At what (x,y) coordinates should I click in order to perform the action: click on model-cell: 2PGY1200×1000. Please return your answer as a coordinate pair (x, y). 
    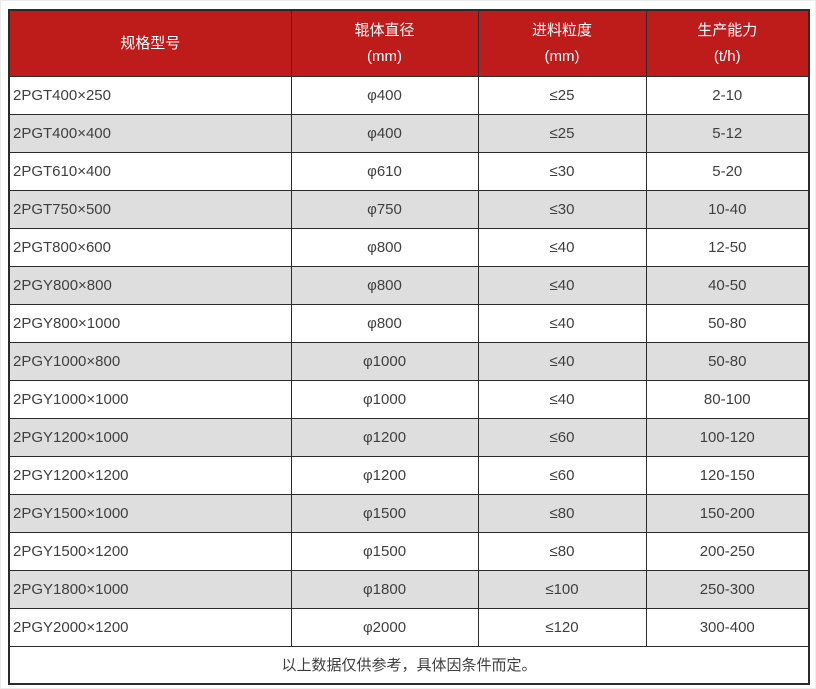
    Looking at the image, I should click on (150, 437).